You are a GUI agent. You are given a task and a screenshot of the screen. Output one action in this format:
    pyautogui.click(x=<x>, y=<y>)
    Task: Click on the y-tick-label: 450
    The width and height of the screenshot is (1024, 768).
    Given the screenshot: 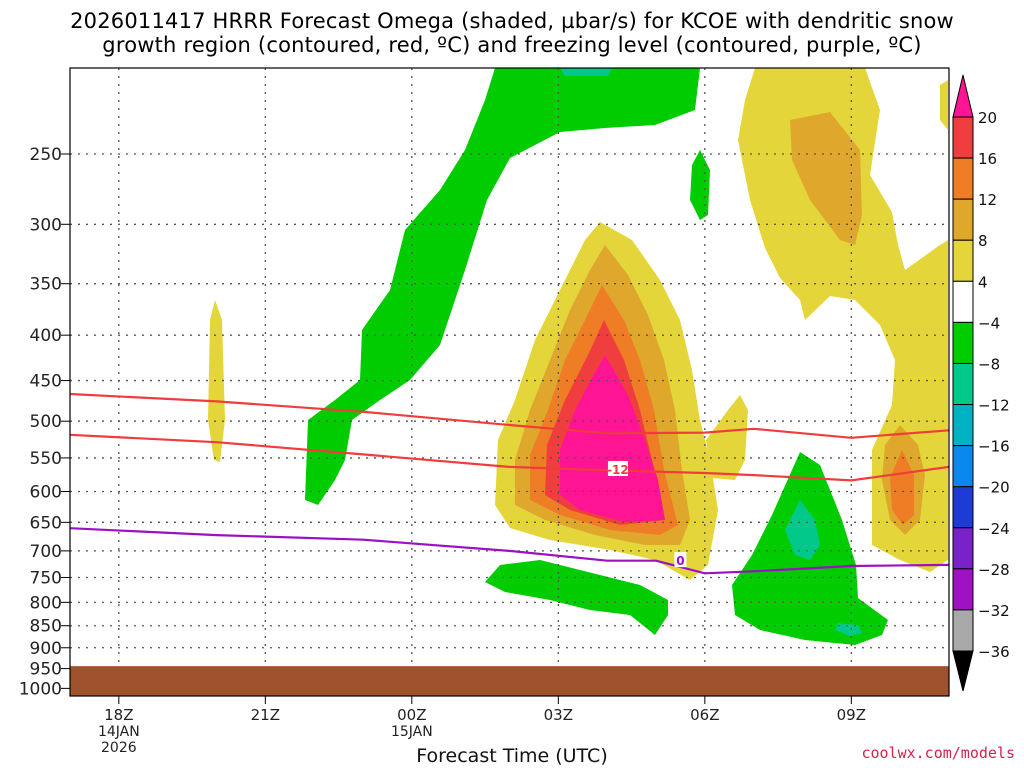 What is the action you would take?
    pyautogui.click(x=46, y=382)
    